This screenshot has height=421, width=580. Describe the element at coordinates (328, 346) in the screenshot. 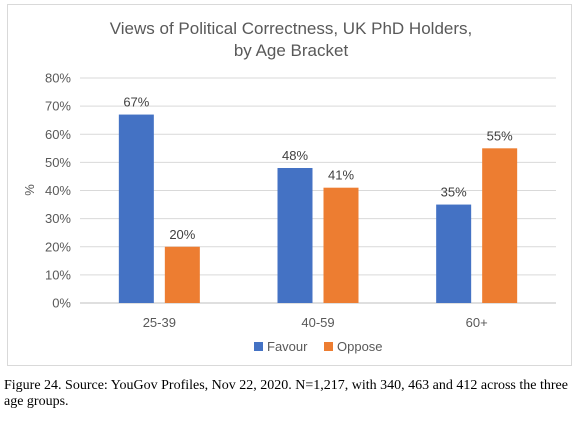

I see `legend-swatch-oppose` at that location.